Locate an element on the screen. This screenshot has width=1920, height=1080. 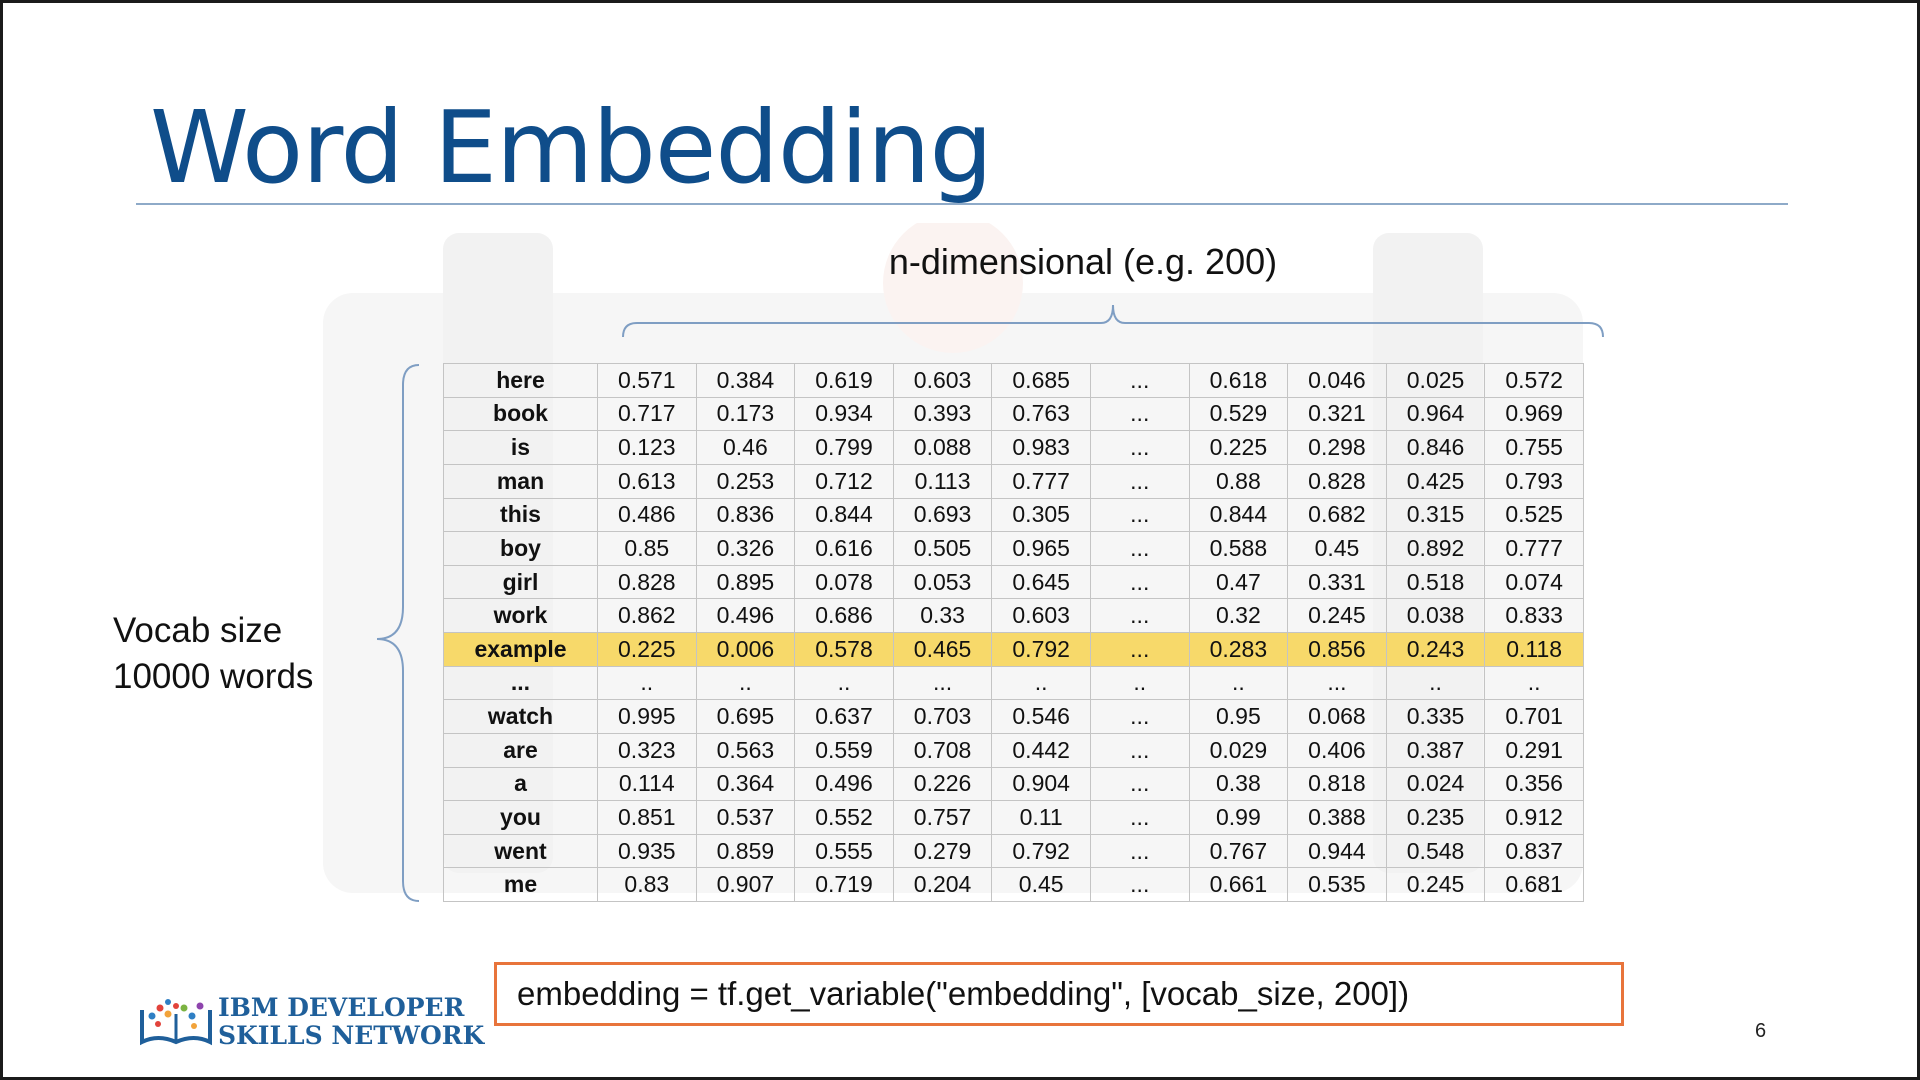
word-cell: work is located at coordinates (520, 615).